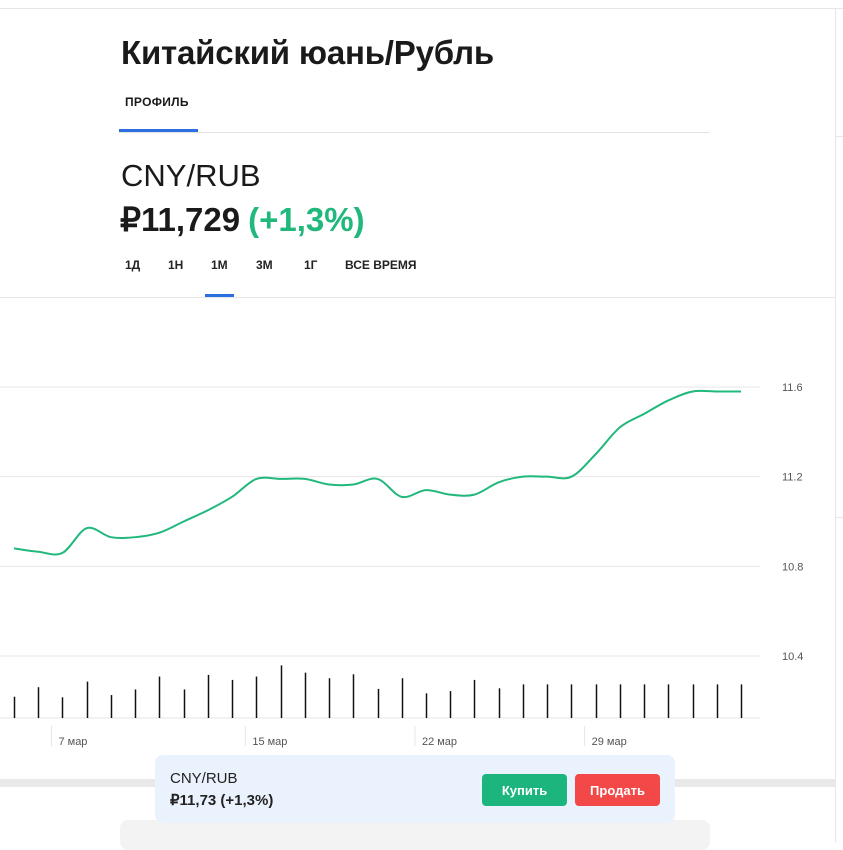  I want to click on tab-profile: ПРОФИЛЬ, so click(157, 102).